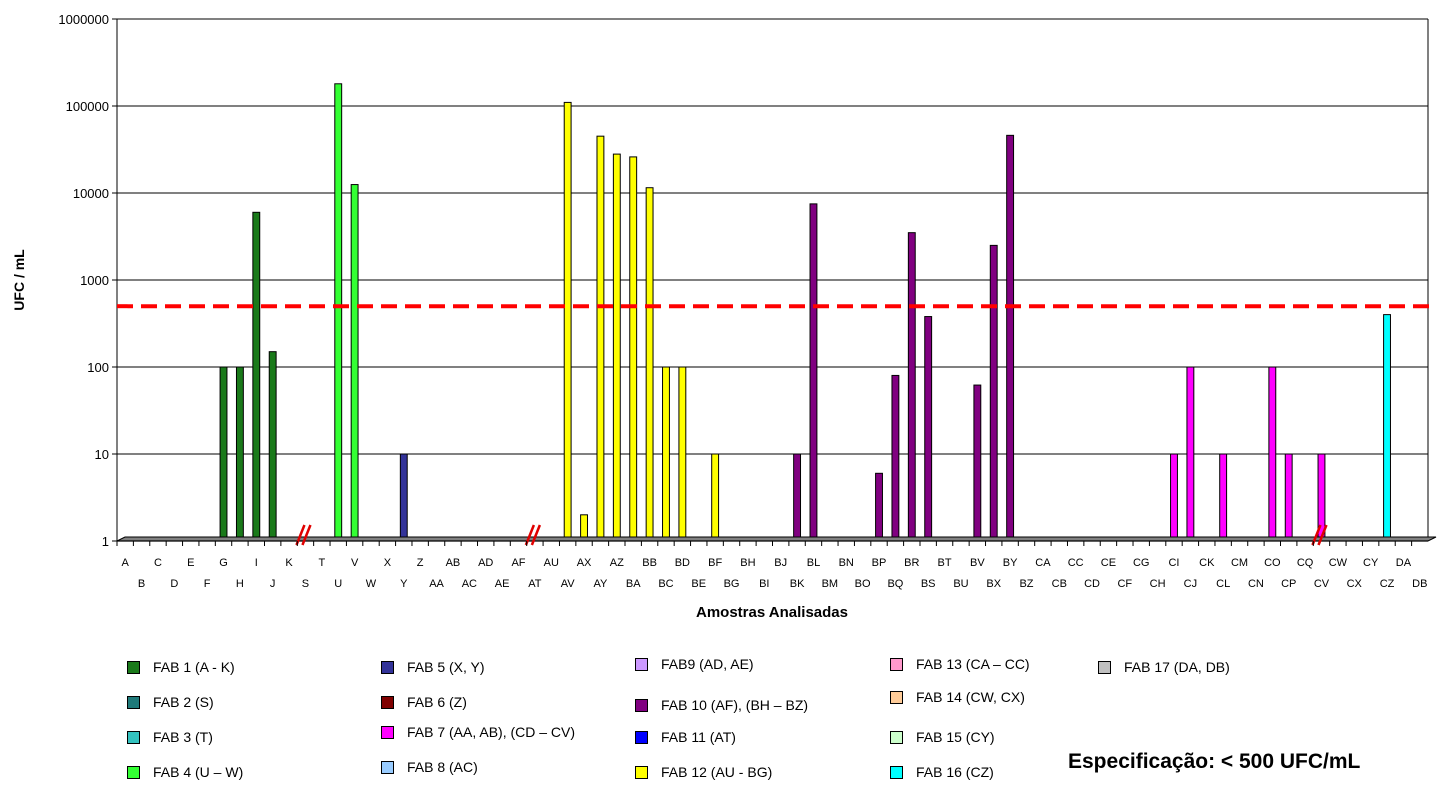 The height and width of the screenshot is (785, 1437). I want to click on x-tick-label: S, so click(305, 584).